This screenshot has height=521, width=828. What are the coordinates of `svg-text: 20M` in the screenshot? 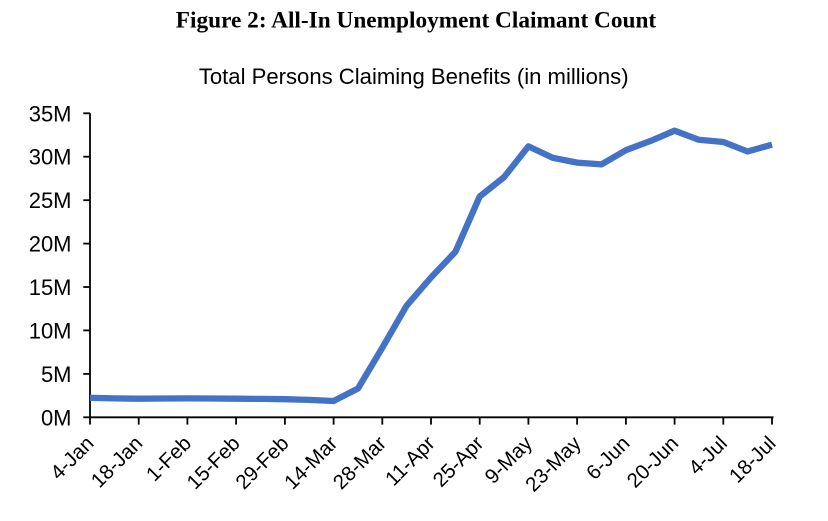 It's located at (50, 244).